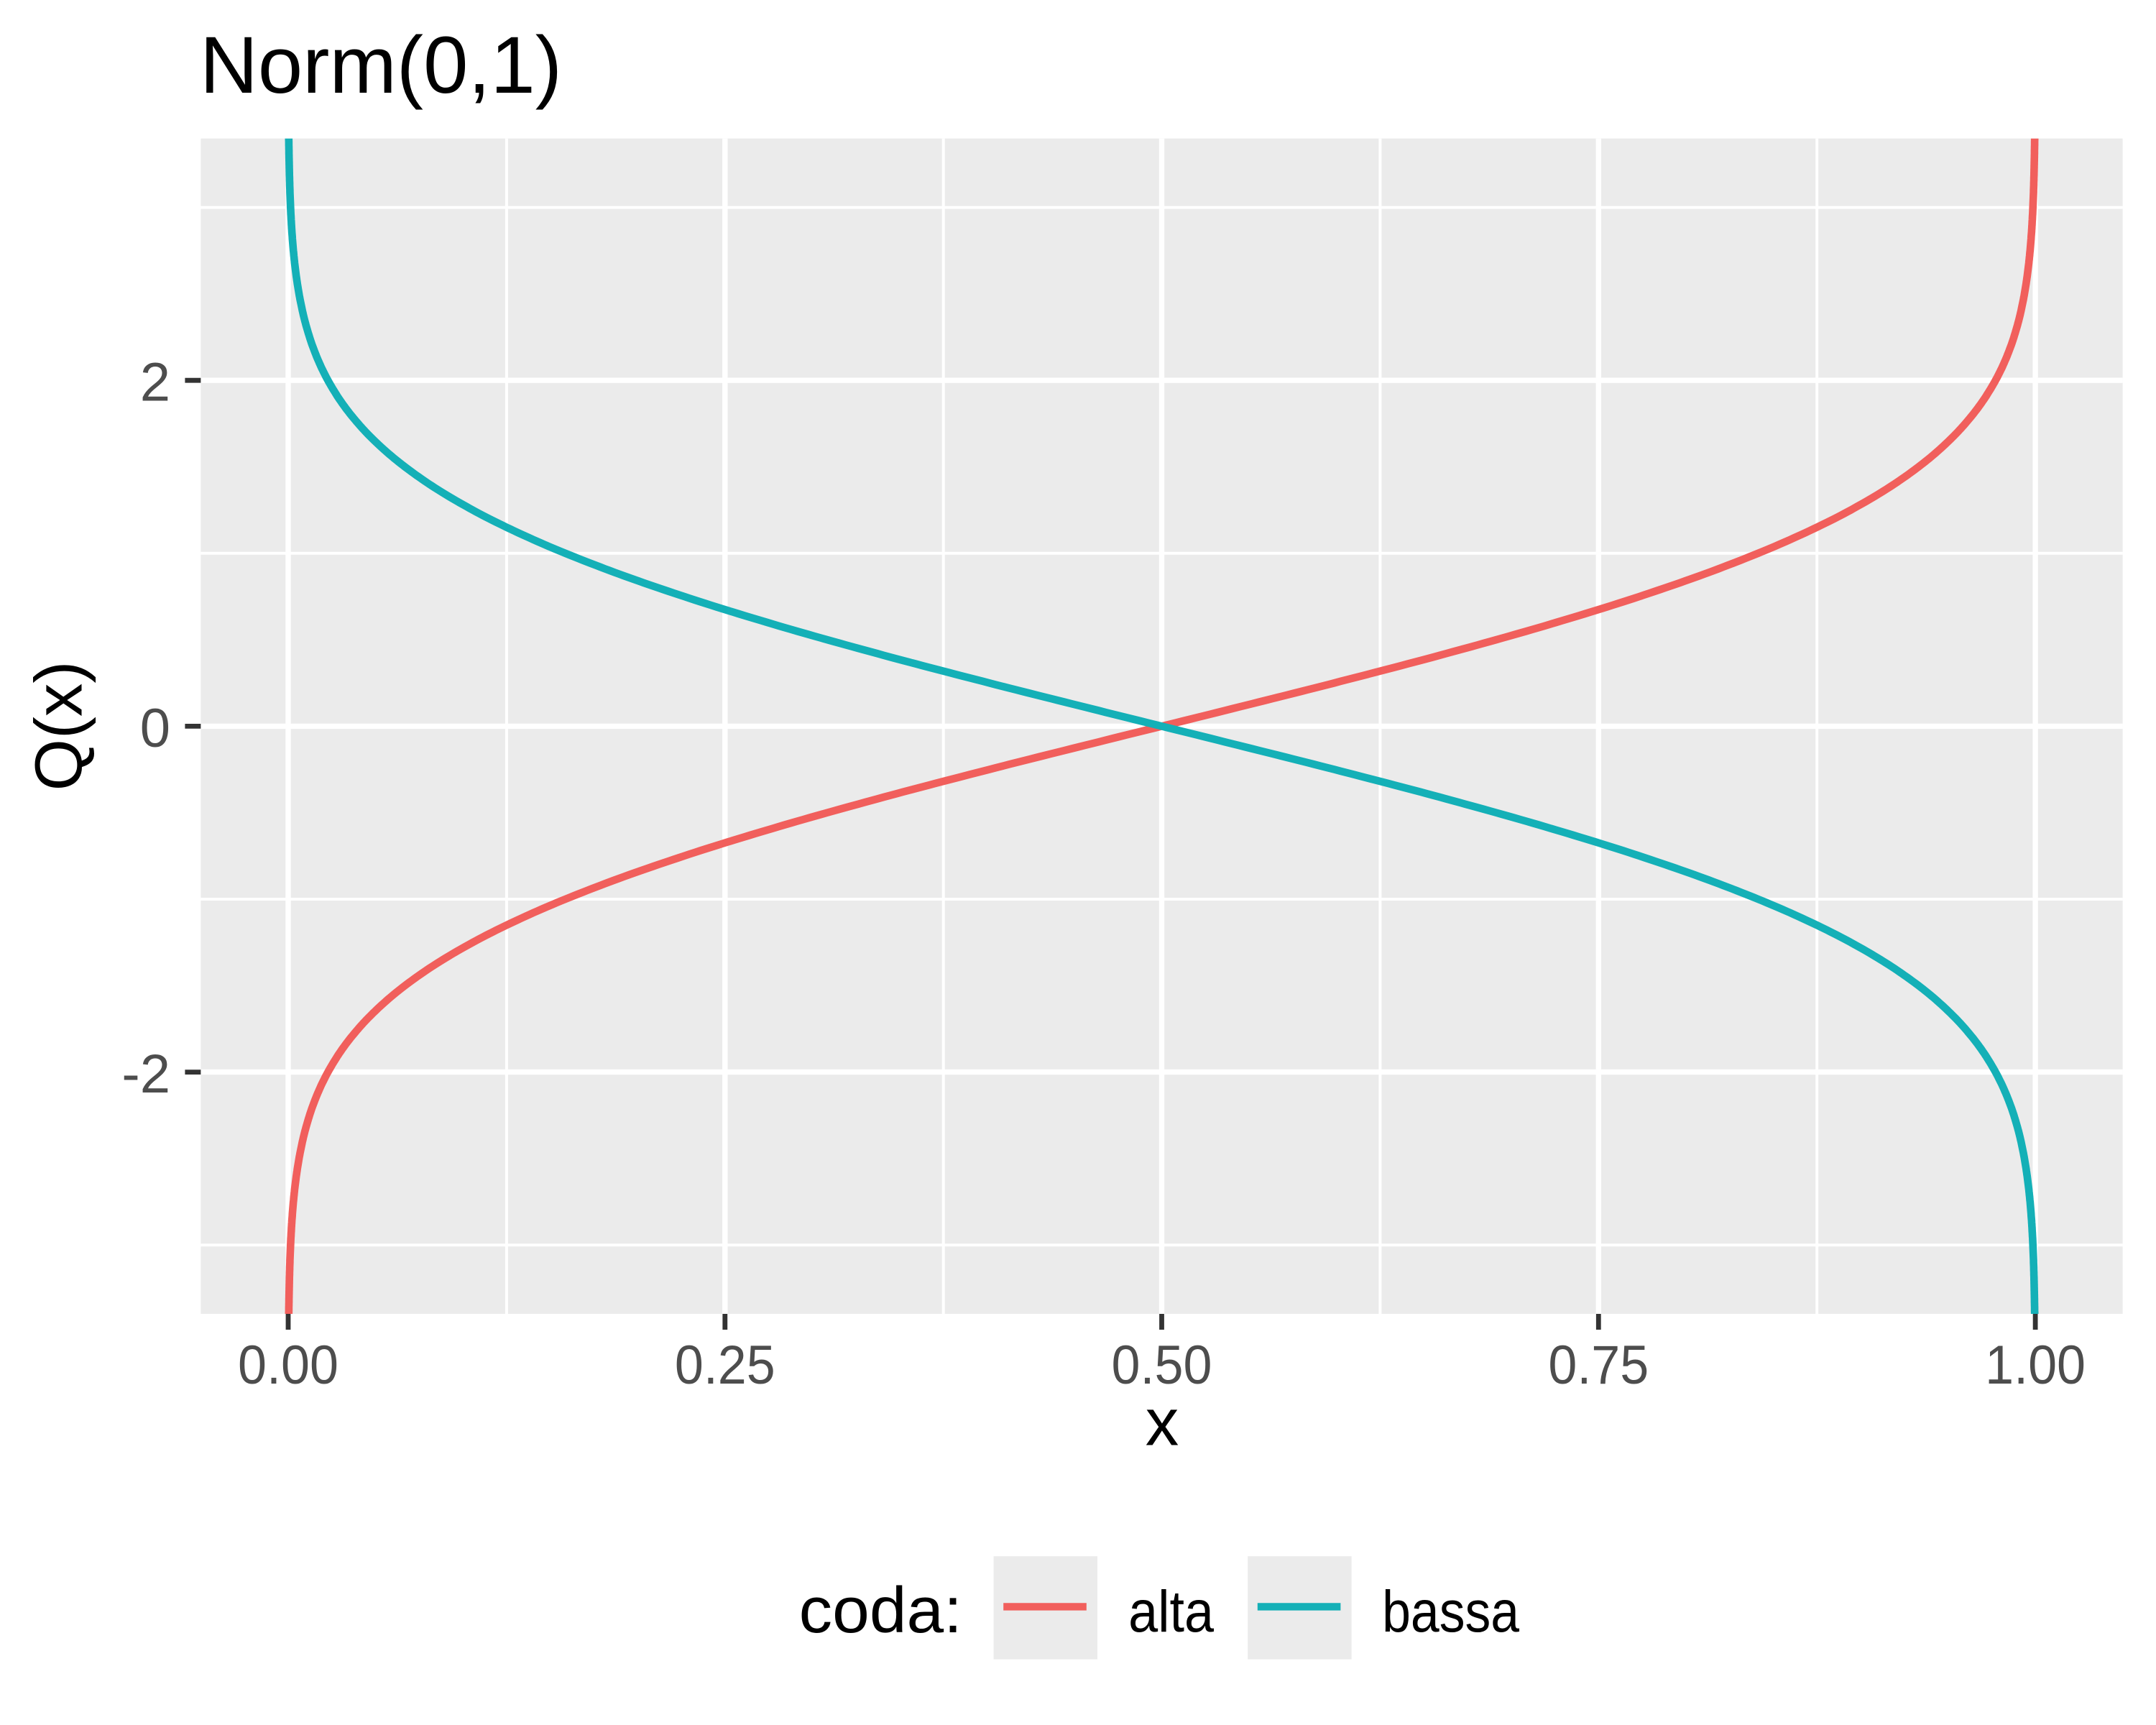  What do you see at coordinates (155, 382) in the screenshot?
I see `svg-text: 2` at bounding box center [155, 382].